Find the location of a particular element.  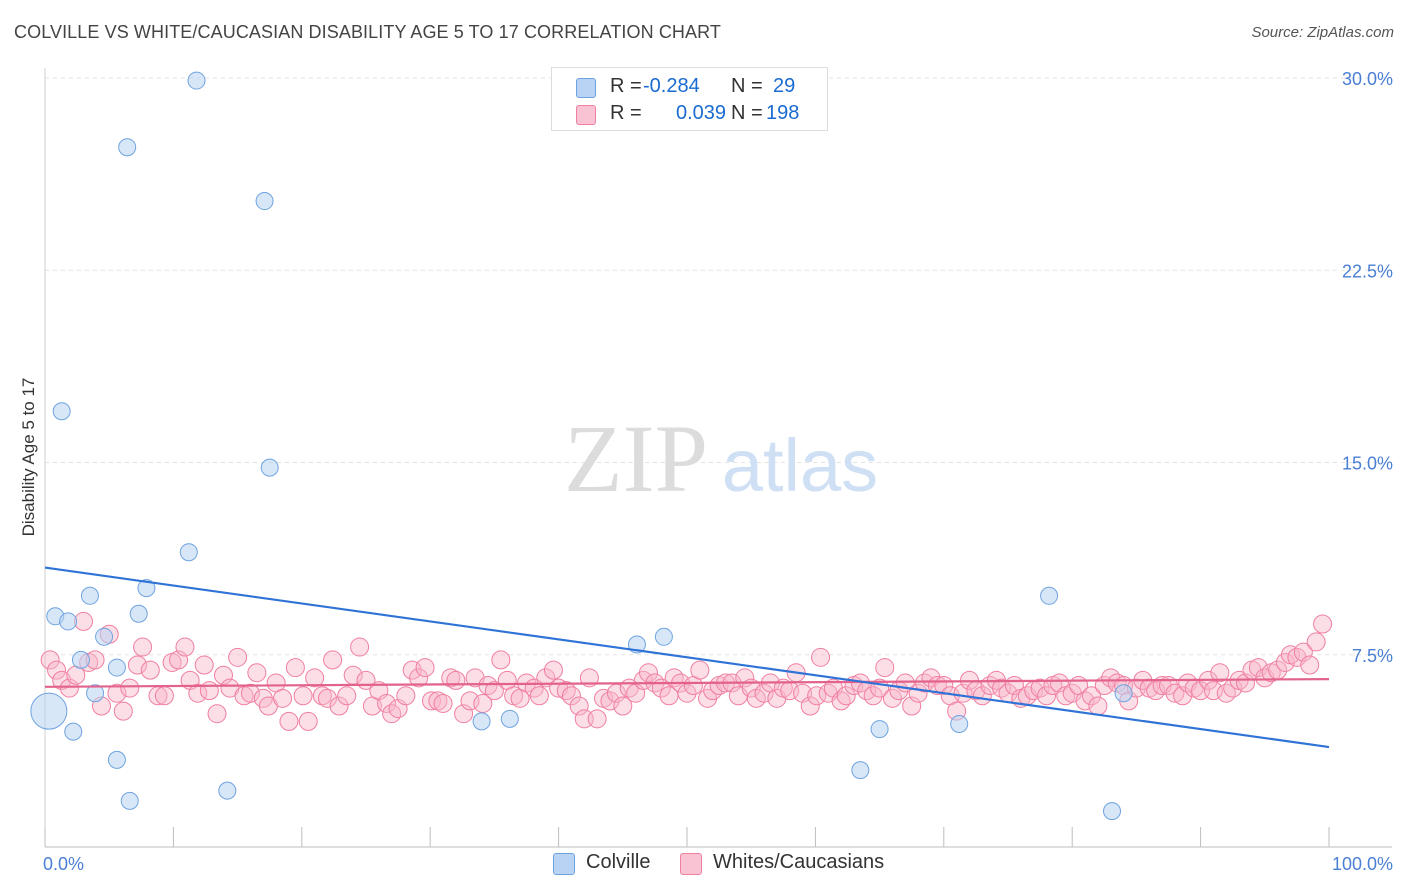

r-value: 0.039 is located at coordinates (701, 113).